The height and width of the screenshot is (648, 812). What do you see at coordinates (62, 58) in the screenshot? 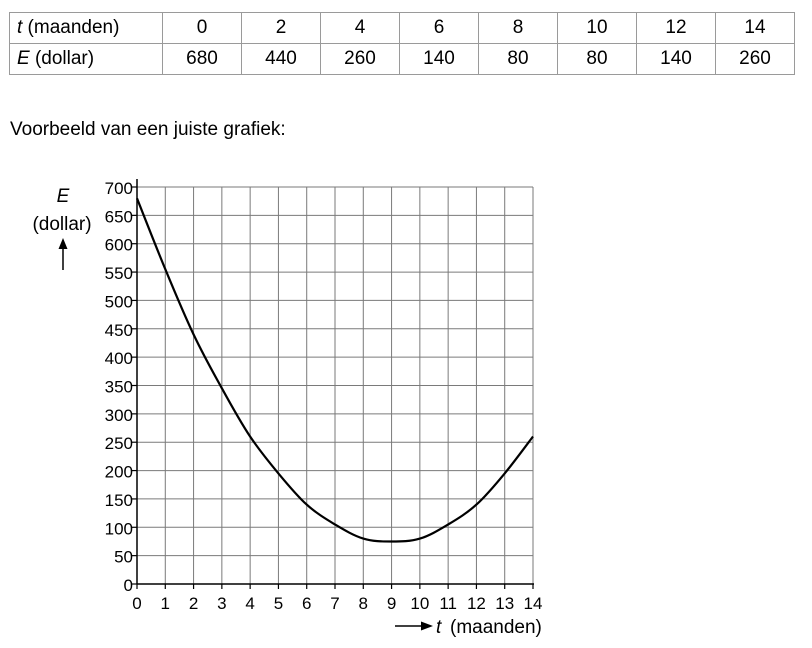
I see `unit-e: (dollar)` at bounding box center [62, 58].